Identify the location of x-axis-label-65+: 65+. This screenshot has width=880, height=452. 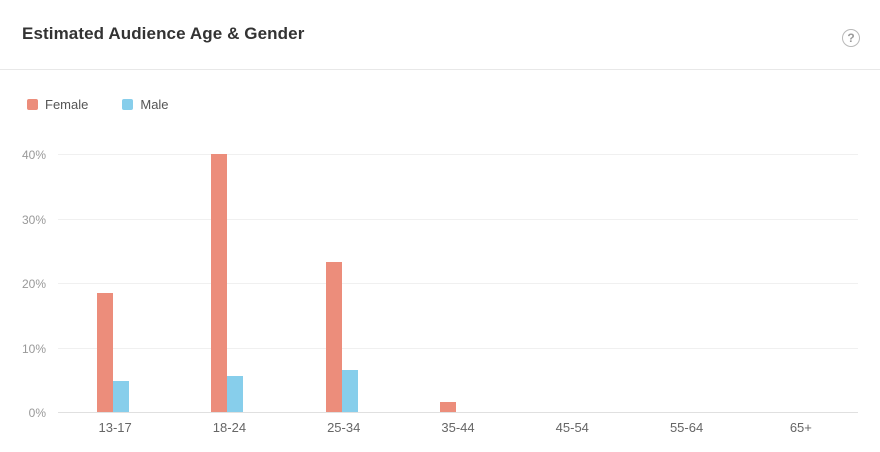
(800, 427).